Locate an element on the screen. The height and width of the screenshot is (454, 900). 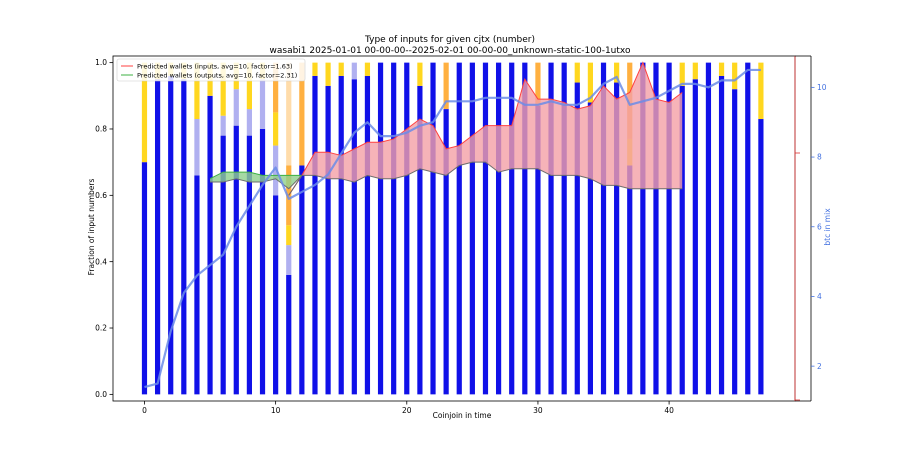
chart-title: Type of inputs for given cjtx (number) is located at coordinates (449, 40).